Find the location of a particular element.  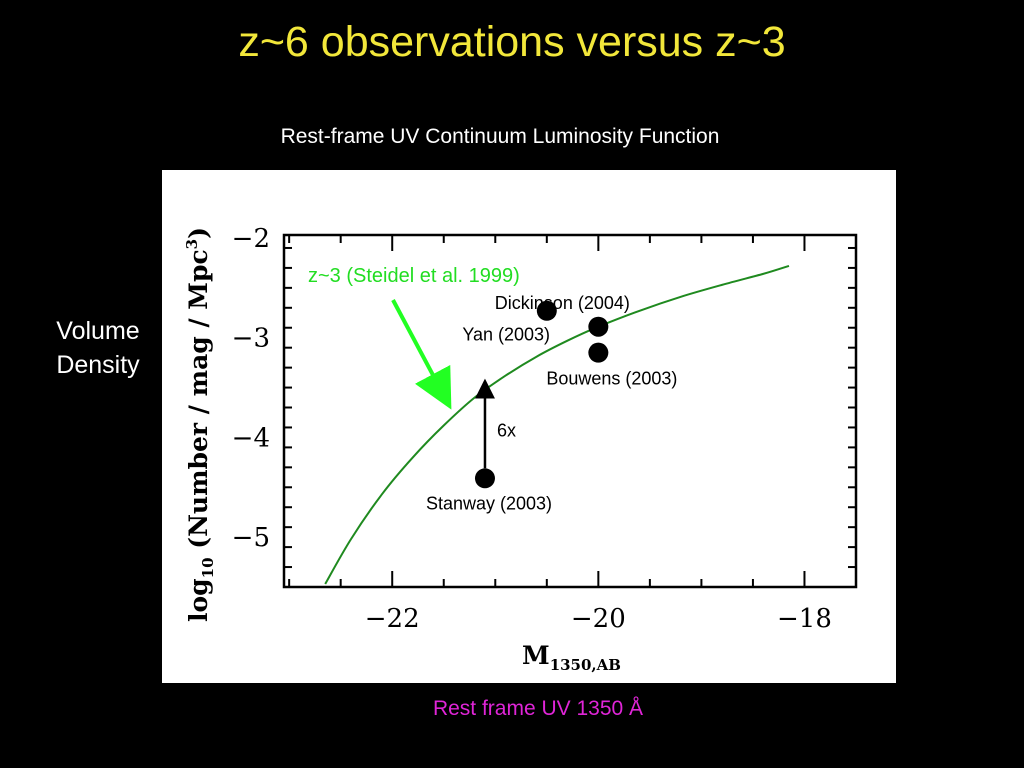

y-axis-title-sup: 3 is located at coordinates (192, 244).